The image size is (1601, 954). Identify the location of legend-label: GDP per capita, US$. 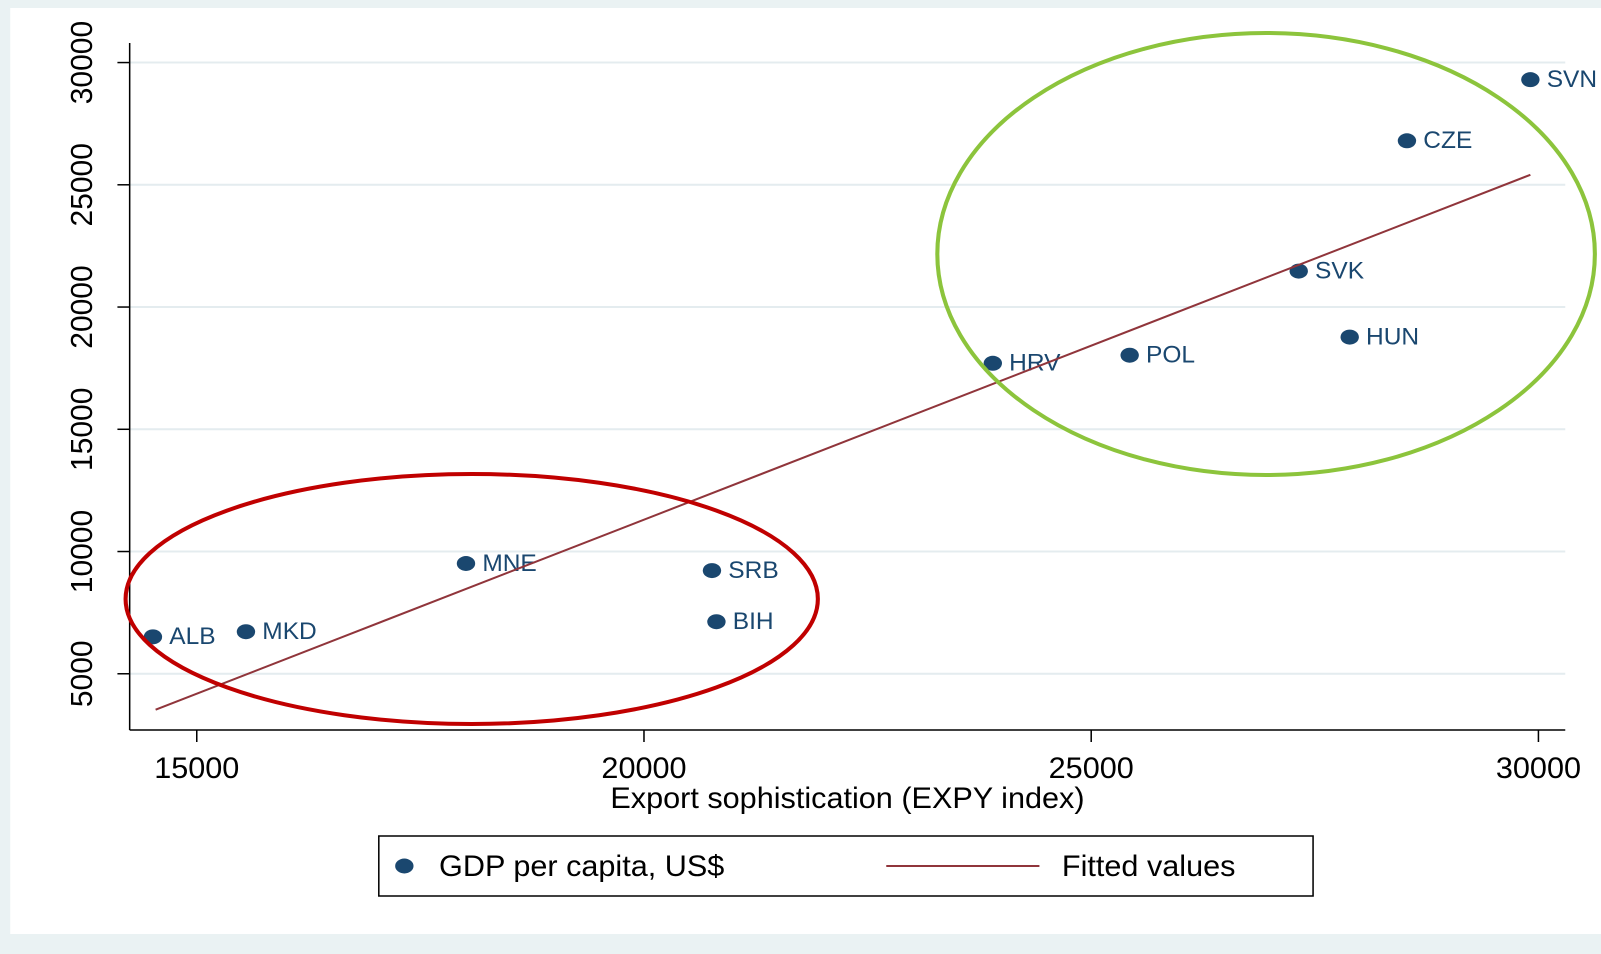
(581, 866).